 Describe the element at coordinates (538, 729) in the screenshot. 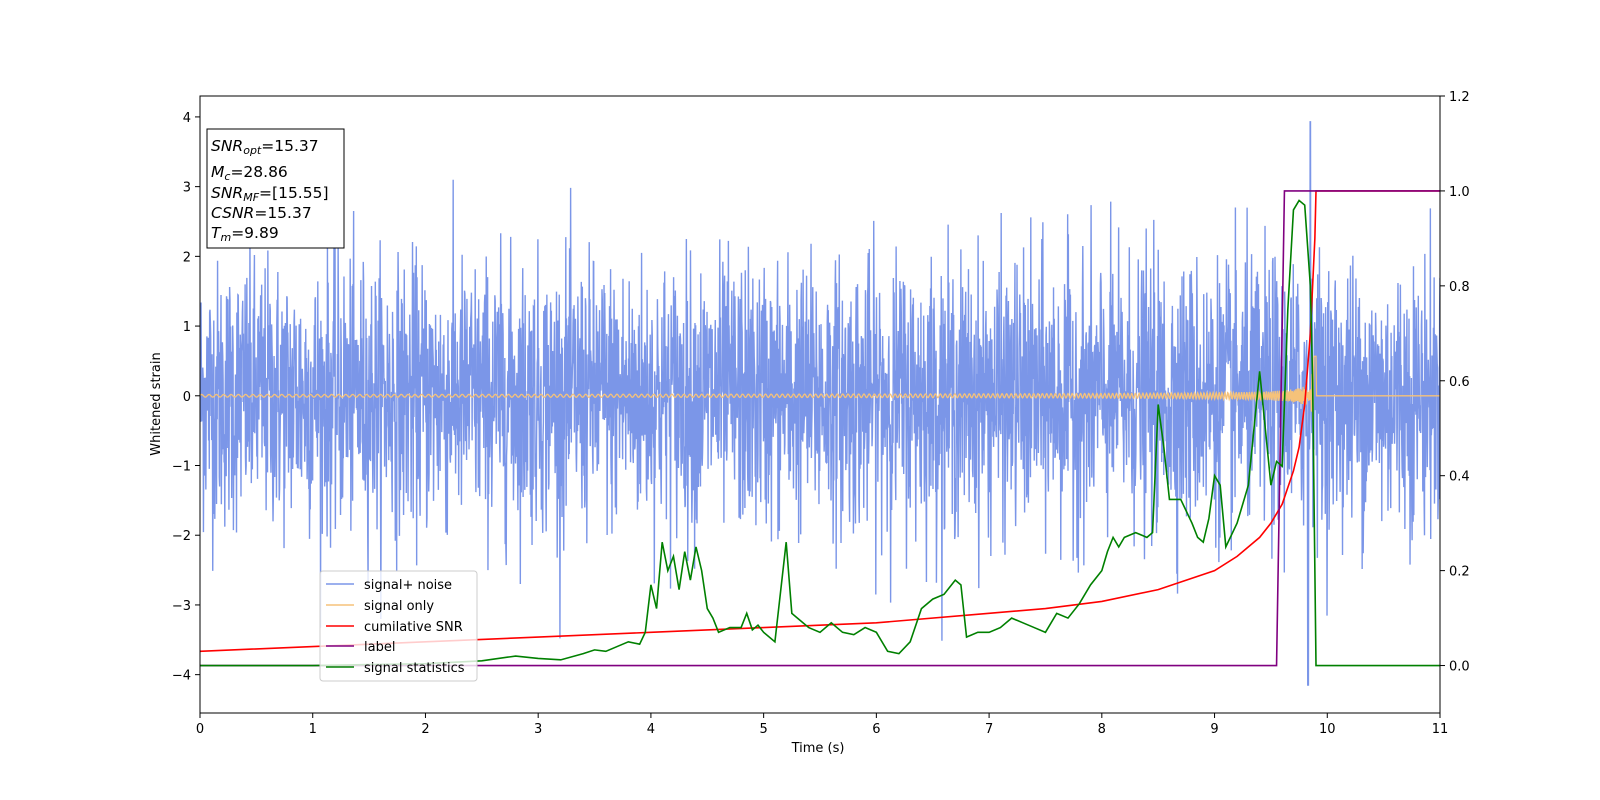

I see `x-tick-label: 3` at that location.